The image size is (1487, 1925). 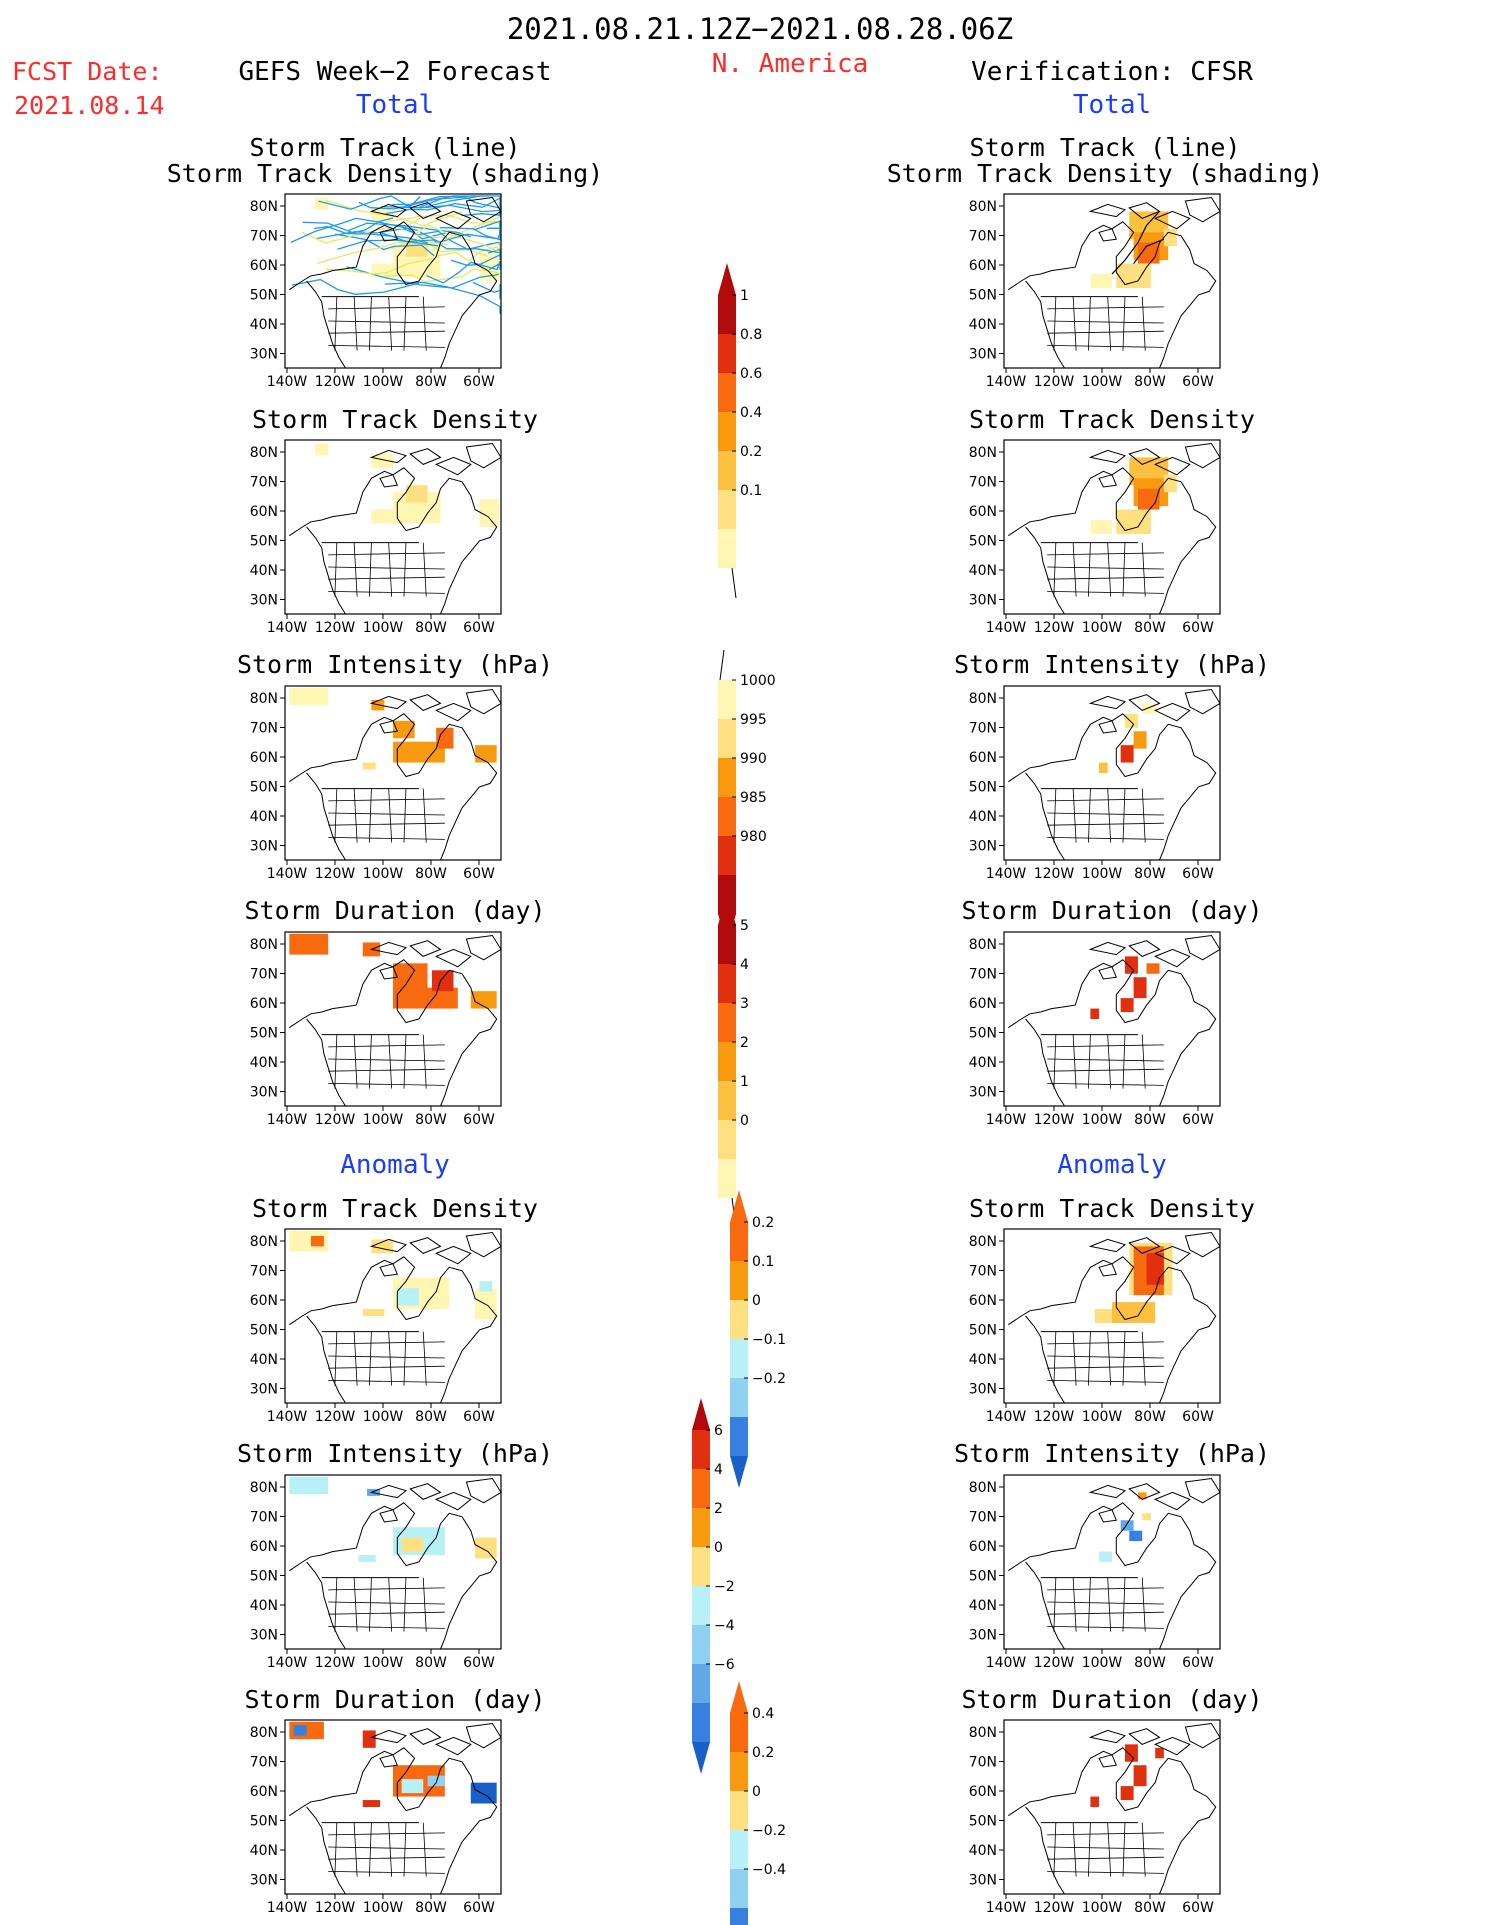 I want to click on period-title: 2021.08.21.12Z−2021.08.28.06Z, so click(x=760, y=29).